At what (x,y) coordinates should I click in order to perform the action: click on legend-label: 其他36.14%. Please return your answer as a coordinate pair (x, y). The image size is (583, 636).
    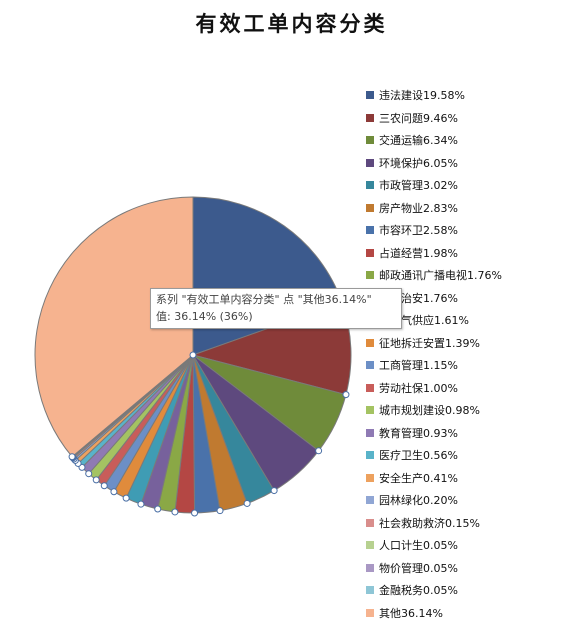
    Looking at the image, I should click on (411, 613).